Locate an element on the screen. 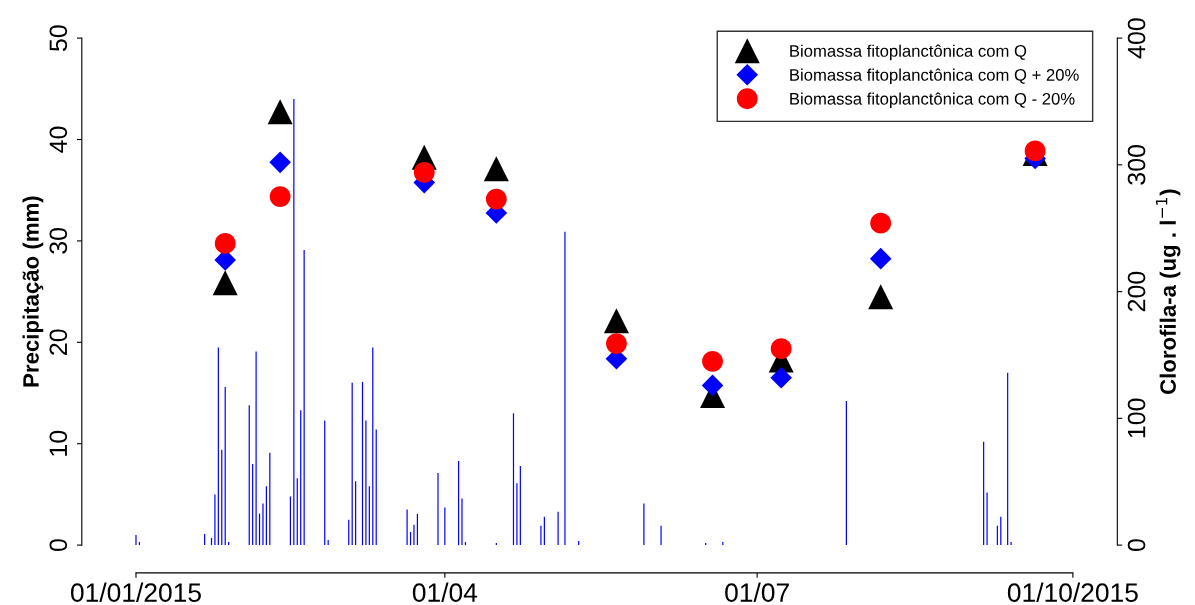 Image resolution: width=1195 pixels, height=605 pixels. legend-label: Biomassa fitoplanctônica com Q - 20% is located at coordinates (932, 100).